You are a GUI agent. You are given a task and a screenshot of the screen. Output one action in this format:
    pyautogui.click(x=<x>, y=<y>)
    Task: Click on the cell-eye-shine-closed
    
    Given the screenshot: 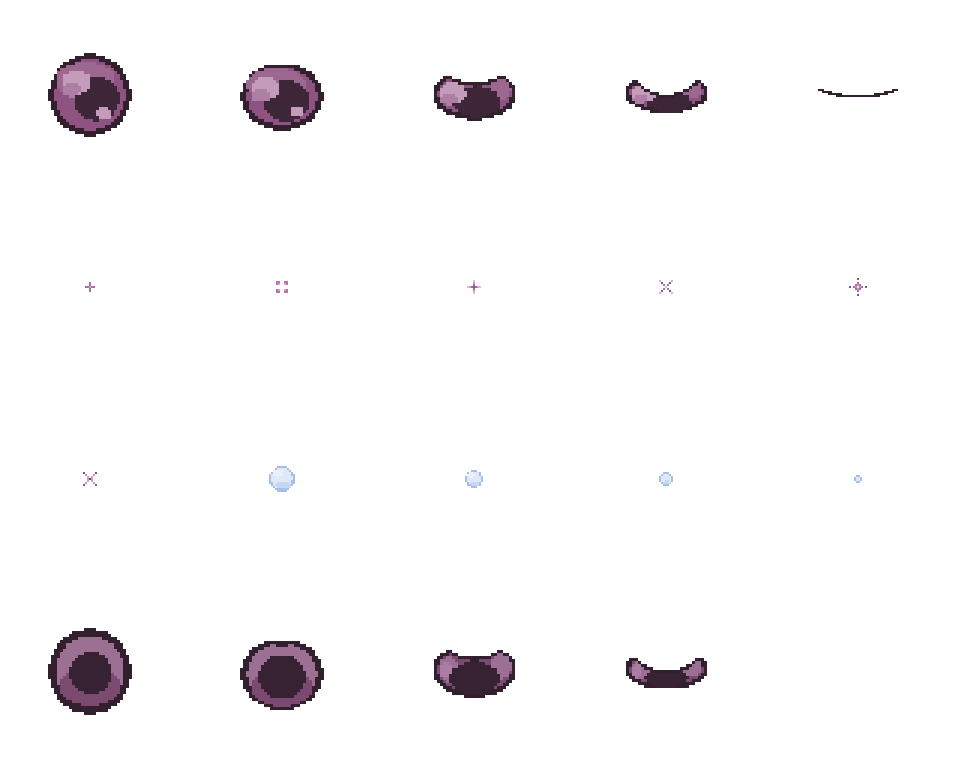 What is the action you would take?
    pyautogui.click(x=858, y=95)
    